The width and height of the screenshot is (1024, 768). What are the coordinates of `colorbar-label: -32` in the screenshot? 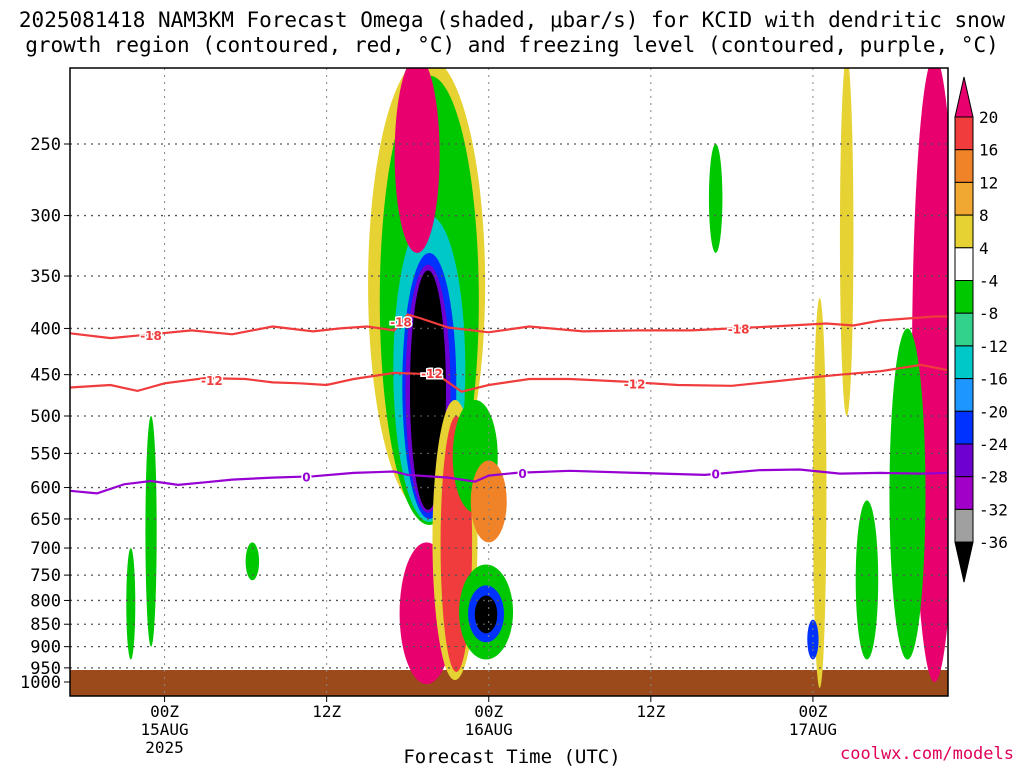 It's located at (993, 509).